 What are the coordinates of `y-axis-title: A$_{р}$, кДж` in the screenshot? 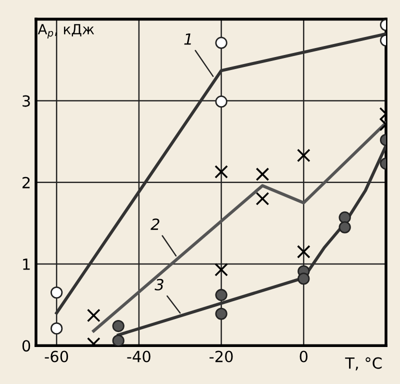 It's located at (66, 31).